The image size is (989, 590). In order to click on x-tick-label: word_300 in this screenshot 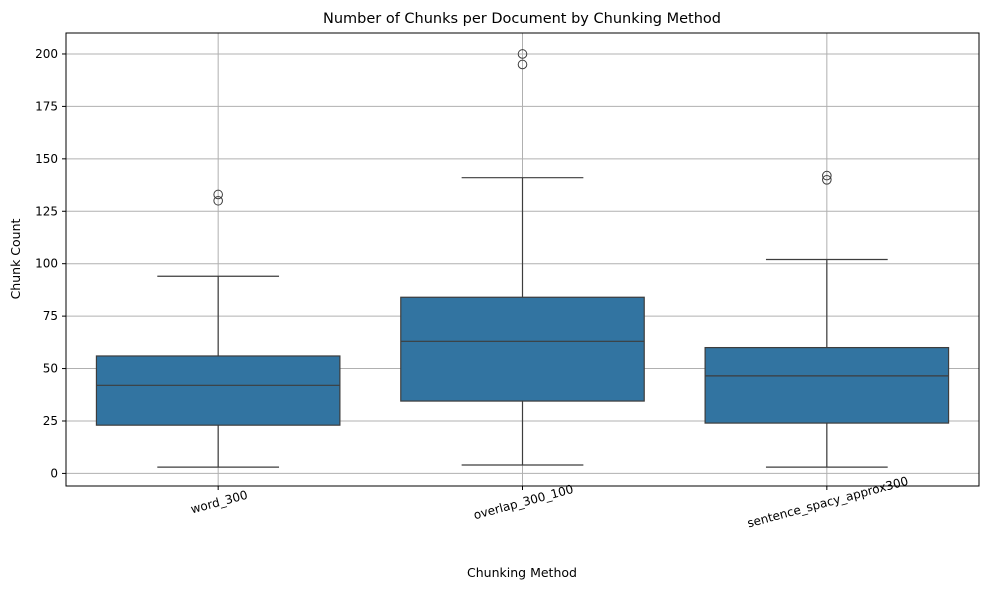, I will do `click(219, 502)`.